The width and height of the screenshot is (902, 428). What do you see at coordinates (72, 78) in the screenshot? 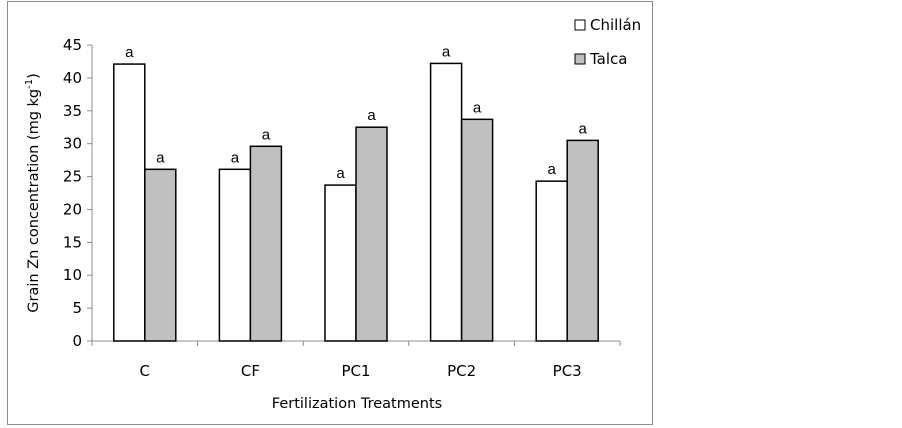
I see `y-tick-label: 40` at bounding box center [72, 78].